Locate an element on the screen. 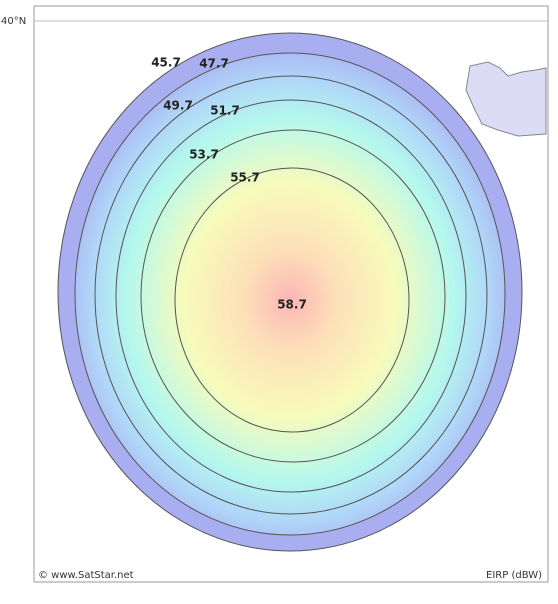  contour-label: 47.7 is located at coordinates (214, 64).